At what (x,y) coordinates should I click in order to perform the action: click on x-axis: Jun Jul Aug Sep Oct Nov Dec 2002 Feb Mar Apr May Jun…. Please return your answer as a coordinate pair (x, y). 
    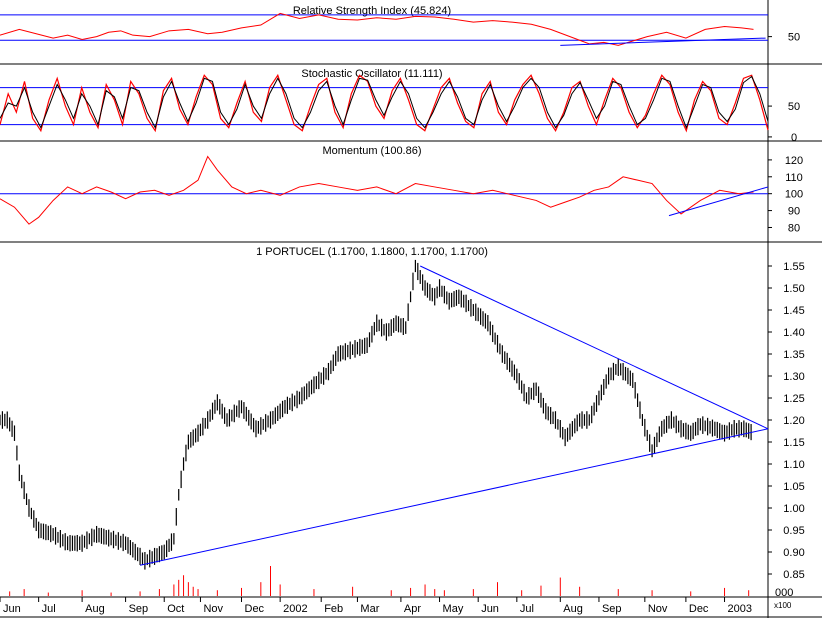
    Looking at the image, I should click on (376, 606).